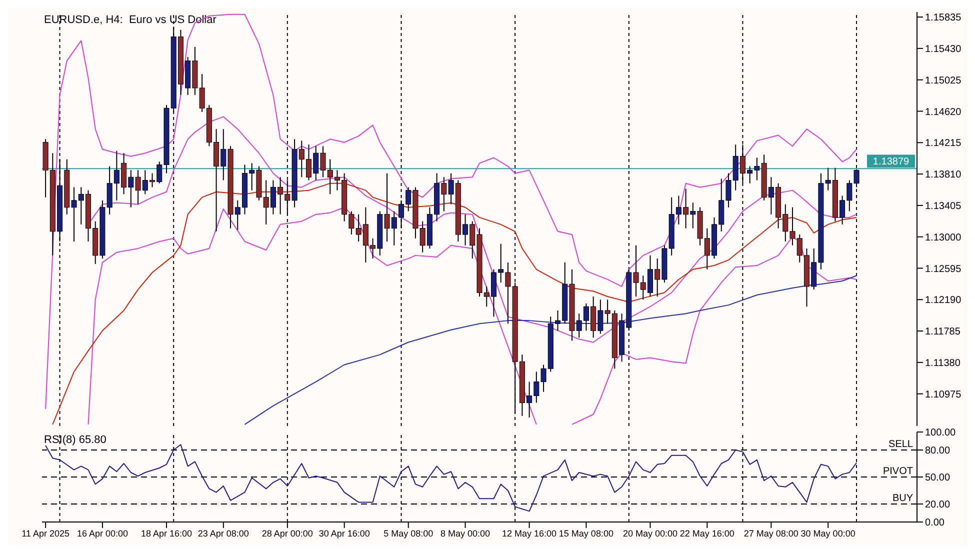 The width and height of the screenshot is (975, 549). Describe the element at coordinates (102, 533) in the screenshot. I see `x-tick-label: 16 Apr 00:00` at that location.